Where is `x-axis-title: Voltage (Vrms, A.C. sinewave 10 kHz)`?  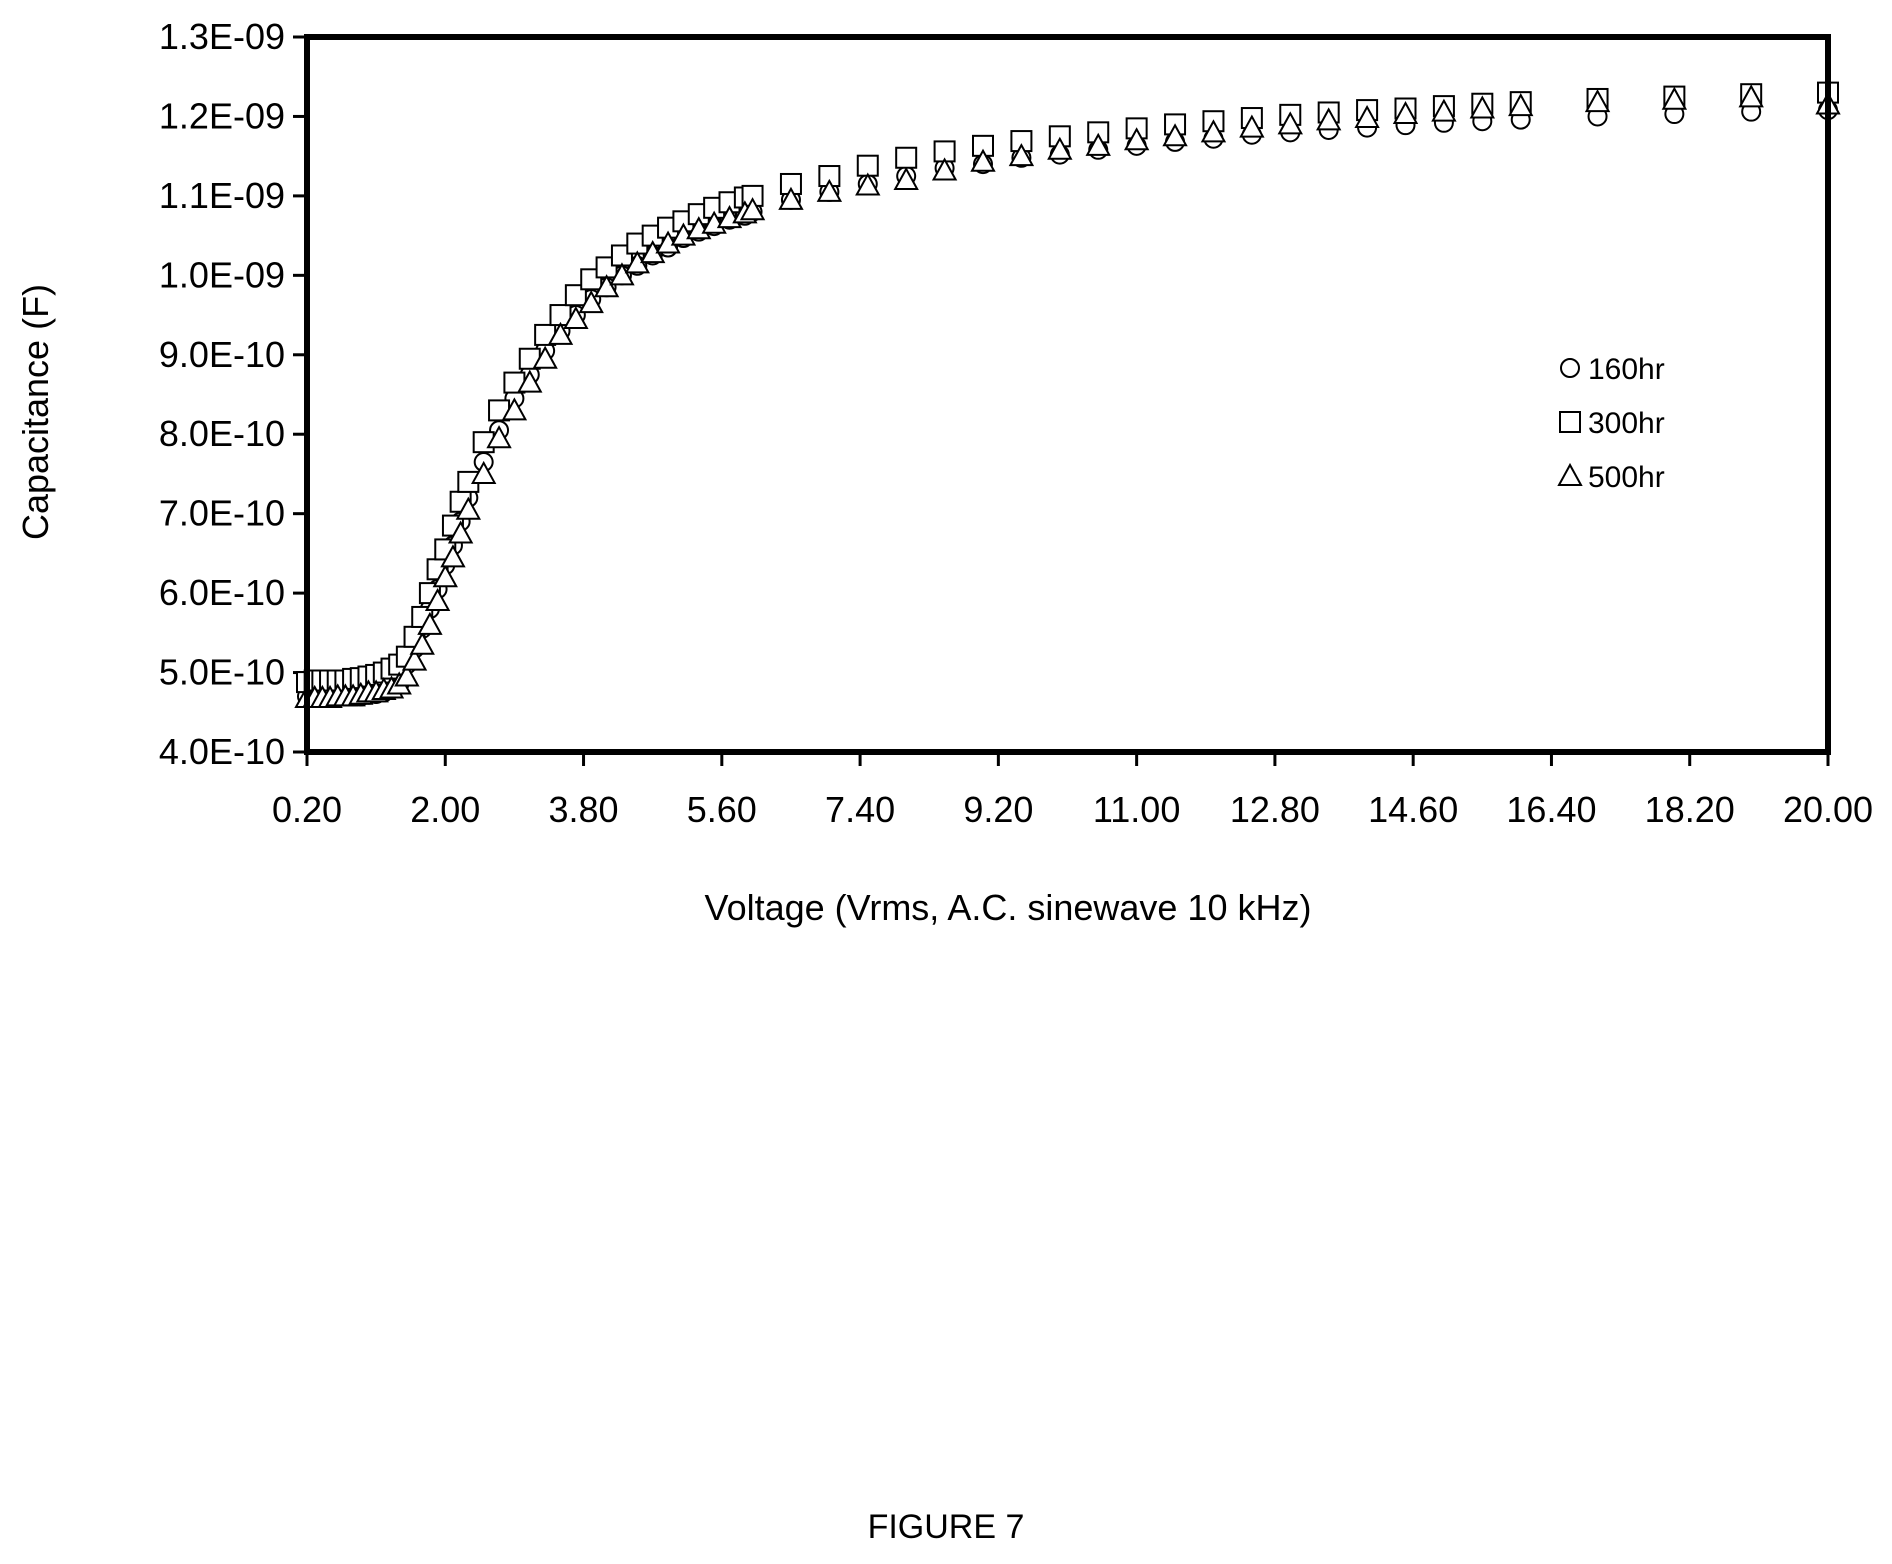 x-axis-title: Voltage (Vrms, A.C. sinewave 10 kHz) is located at coordinates (1008, 907).